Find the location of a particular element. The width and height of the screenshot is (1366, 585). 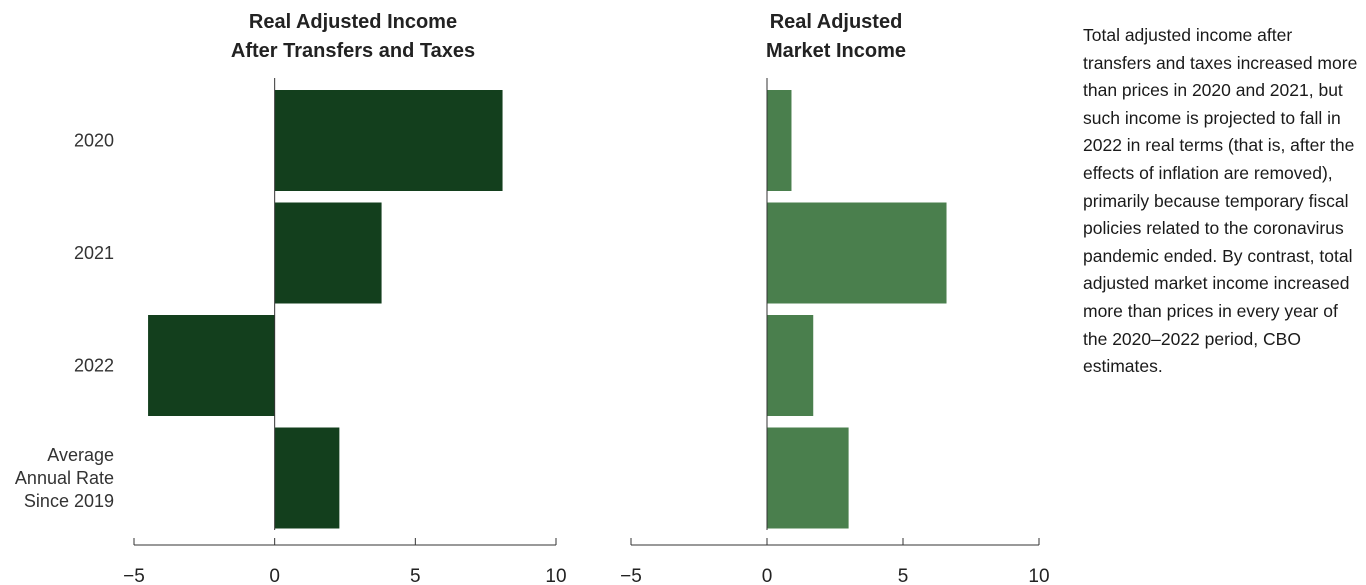

panel-2-x-tick-label-4: 10 is located at coordinates (1038, 575).